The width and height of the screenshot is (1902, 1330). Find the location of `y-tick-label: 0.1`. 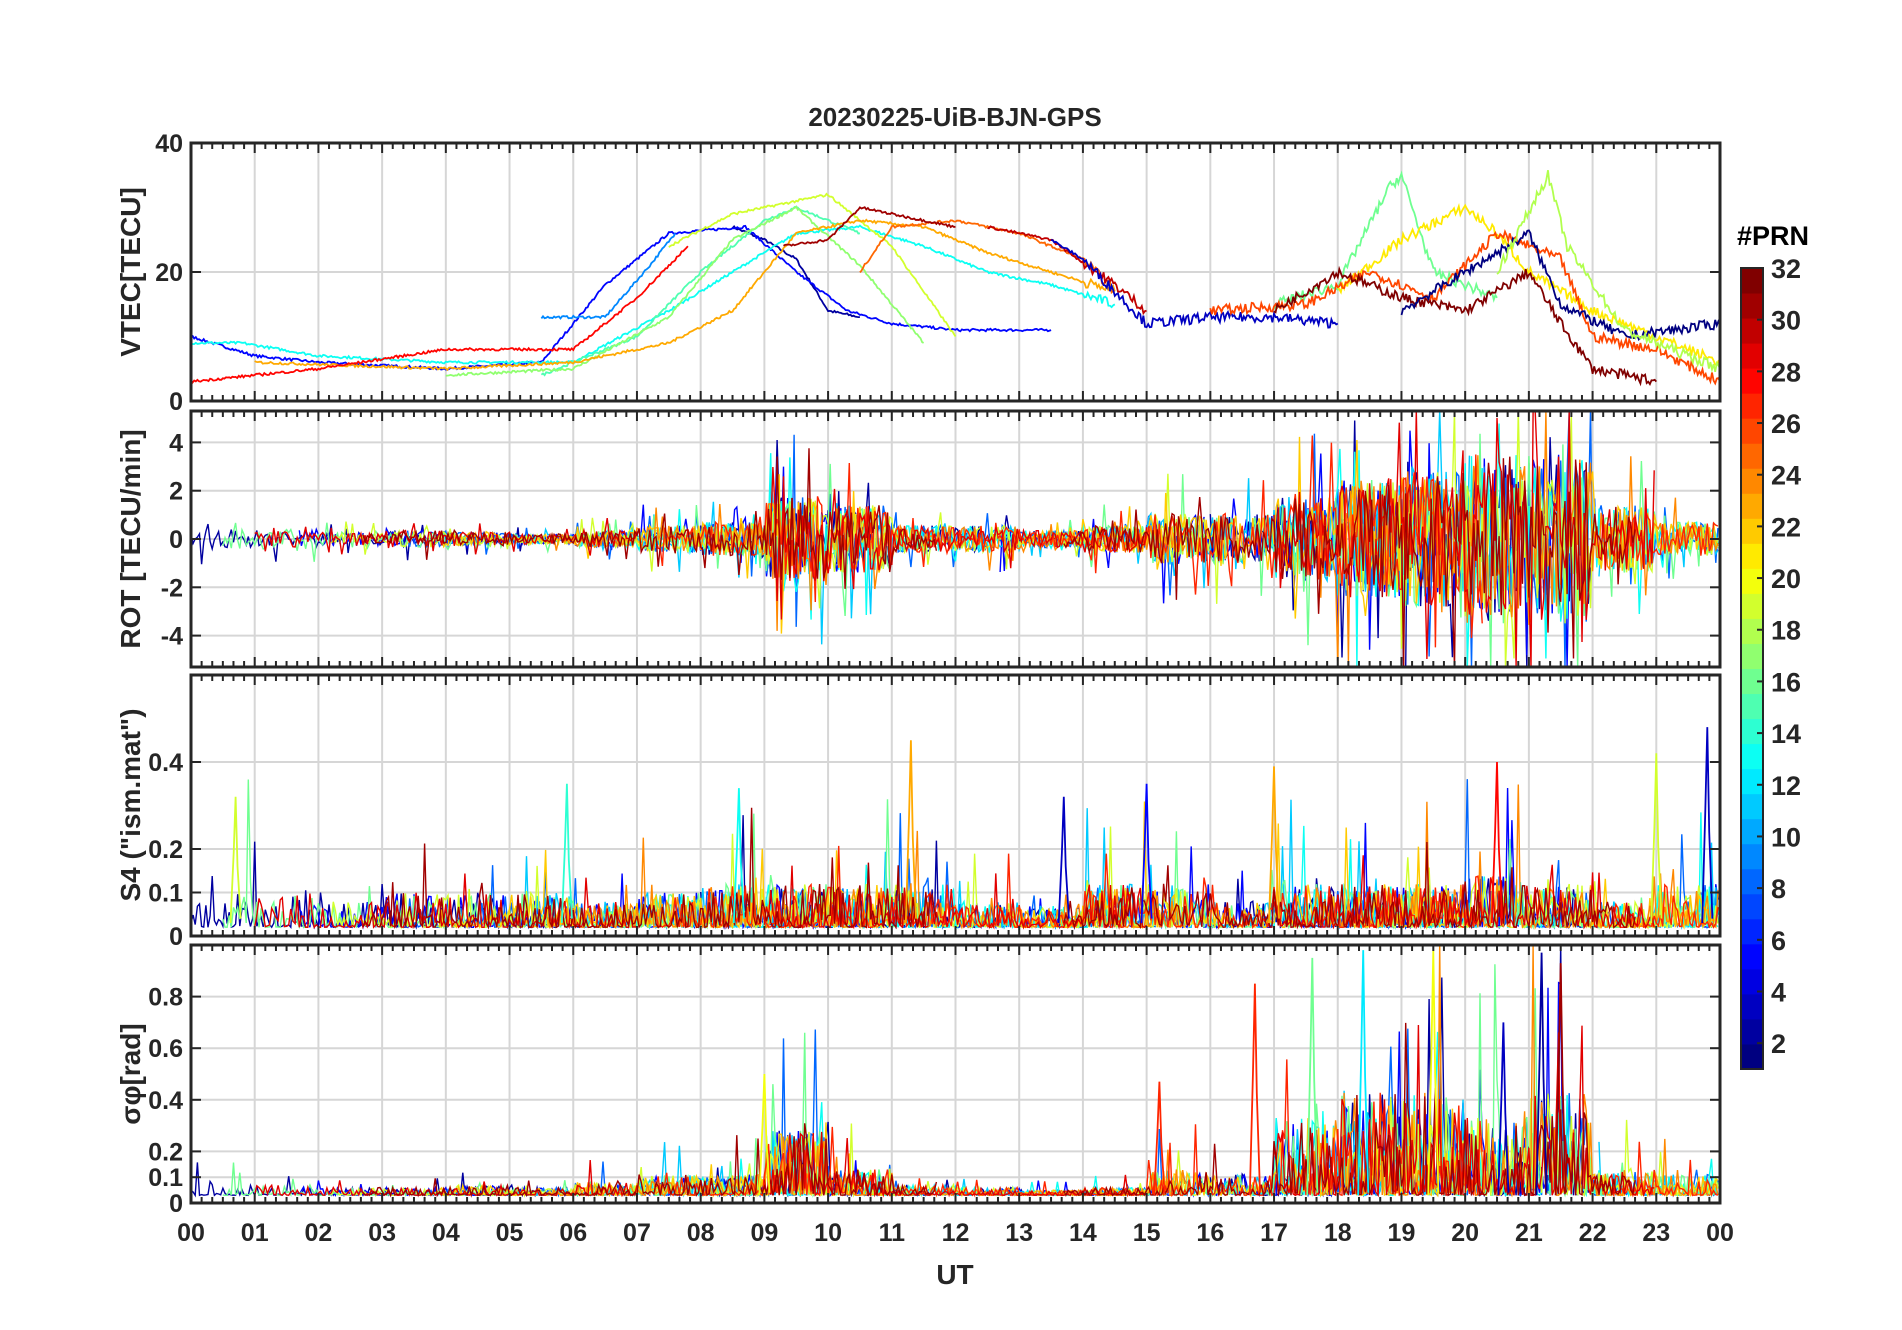

y-tick-label: 0.1 is located at coordinates (165, 1178).